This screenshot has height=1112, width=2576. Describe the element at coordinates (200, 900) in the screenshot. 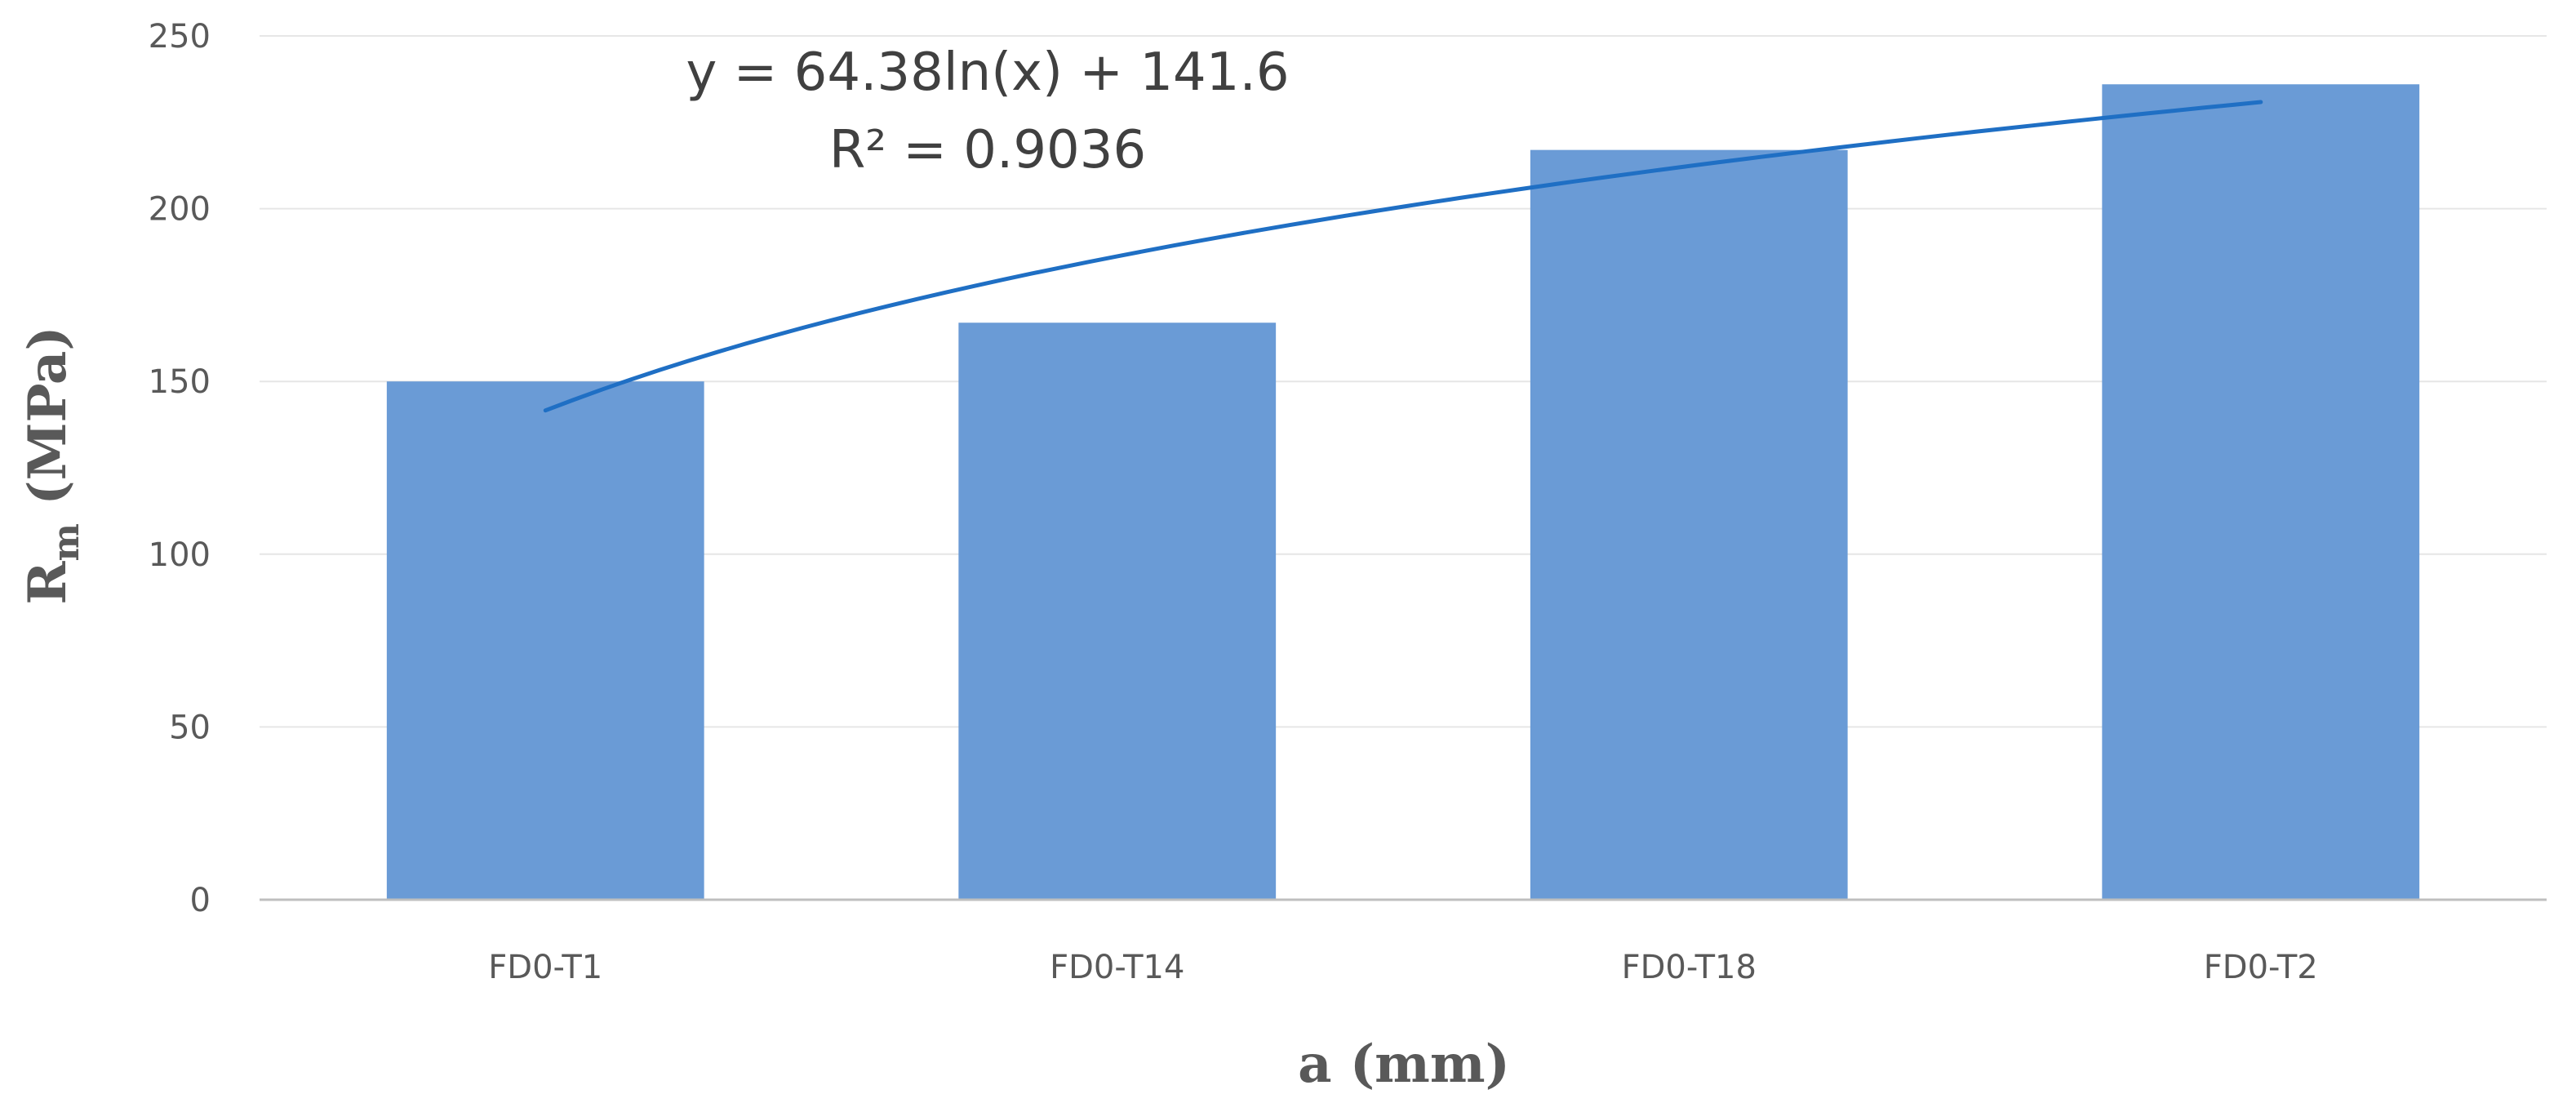

I see `y-tick-label: 0` at that location.